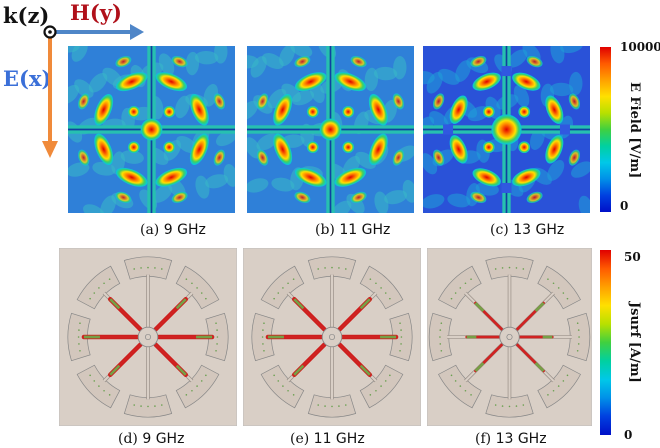  Describe the element at coordinates (93, 91) in the screenshot. I see `axes-arrows` at that location.